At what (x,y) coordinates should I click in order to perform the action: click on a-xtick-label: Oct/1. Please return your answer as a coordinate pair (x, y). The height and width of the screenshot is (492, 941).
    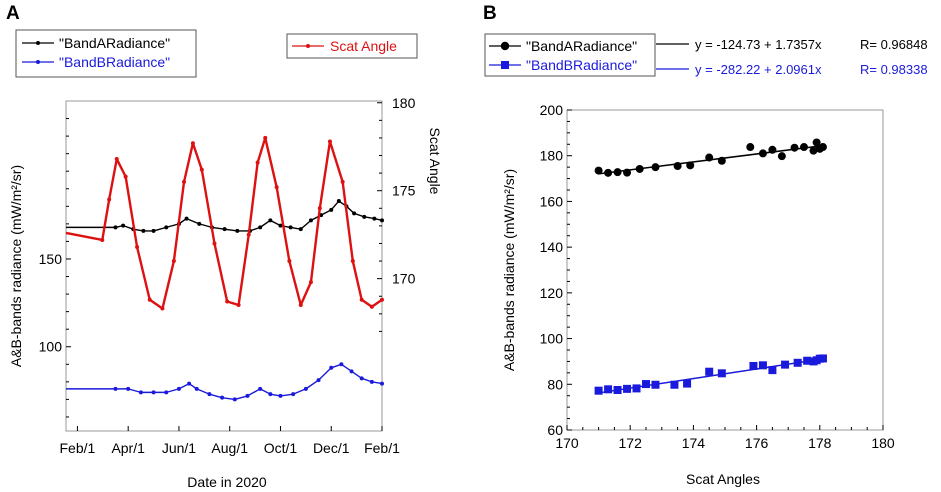
    Looking at the image, I should click on (281, 448).